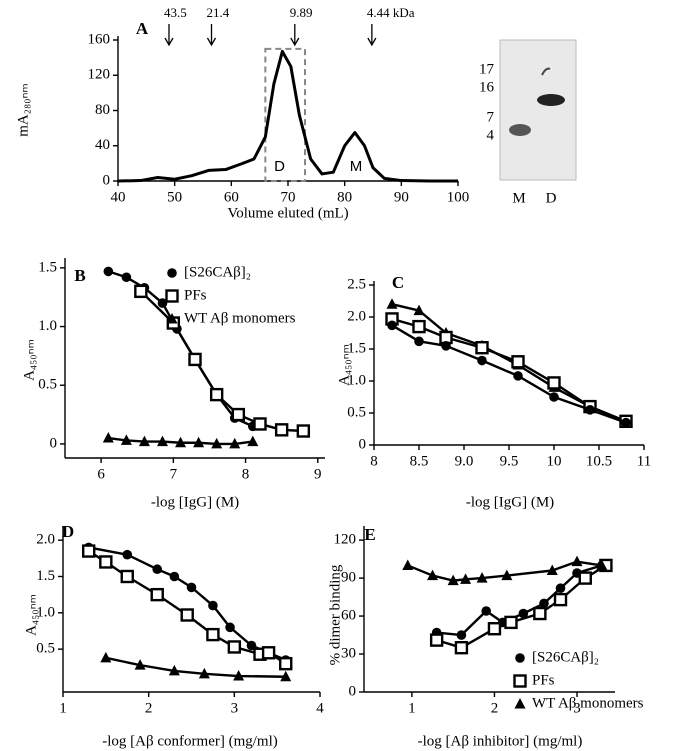 This screenshot has width=683, height=751. Describe the element at coordinates (320, 708) in the screenshot. I see `x-tick-label: 4` at that location.